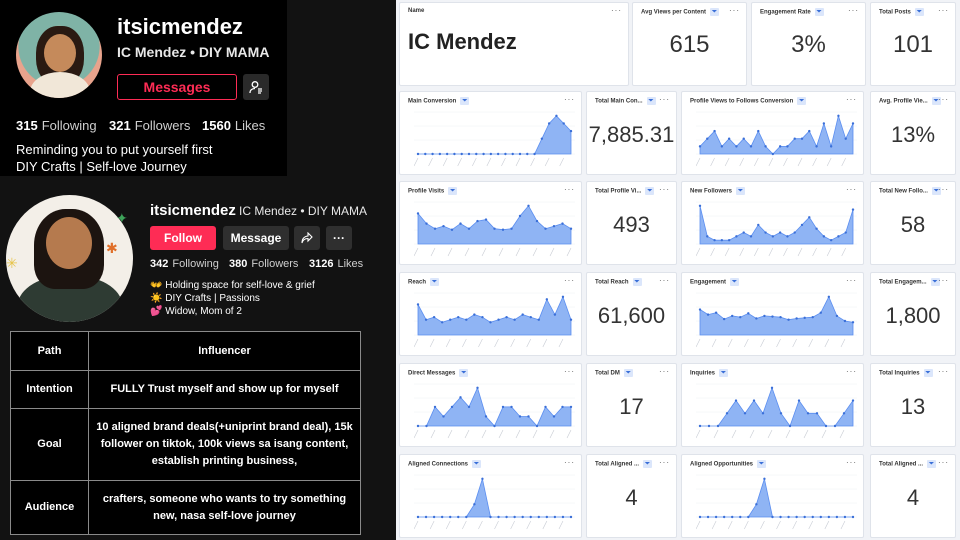 This screenshot has height=540, width=960. What do you see at coordinates (256, 238) in the screenshot?
I see `message-button: Message` at bounding box center [256, 238].